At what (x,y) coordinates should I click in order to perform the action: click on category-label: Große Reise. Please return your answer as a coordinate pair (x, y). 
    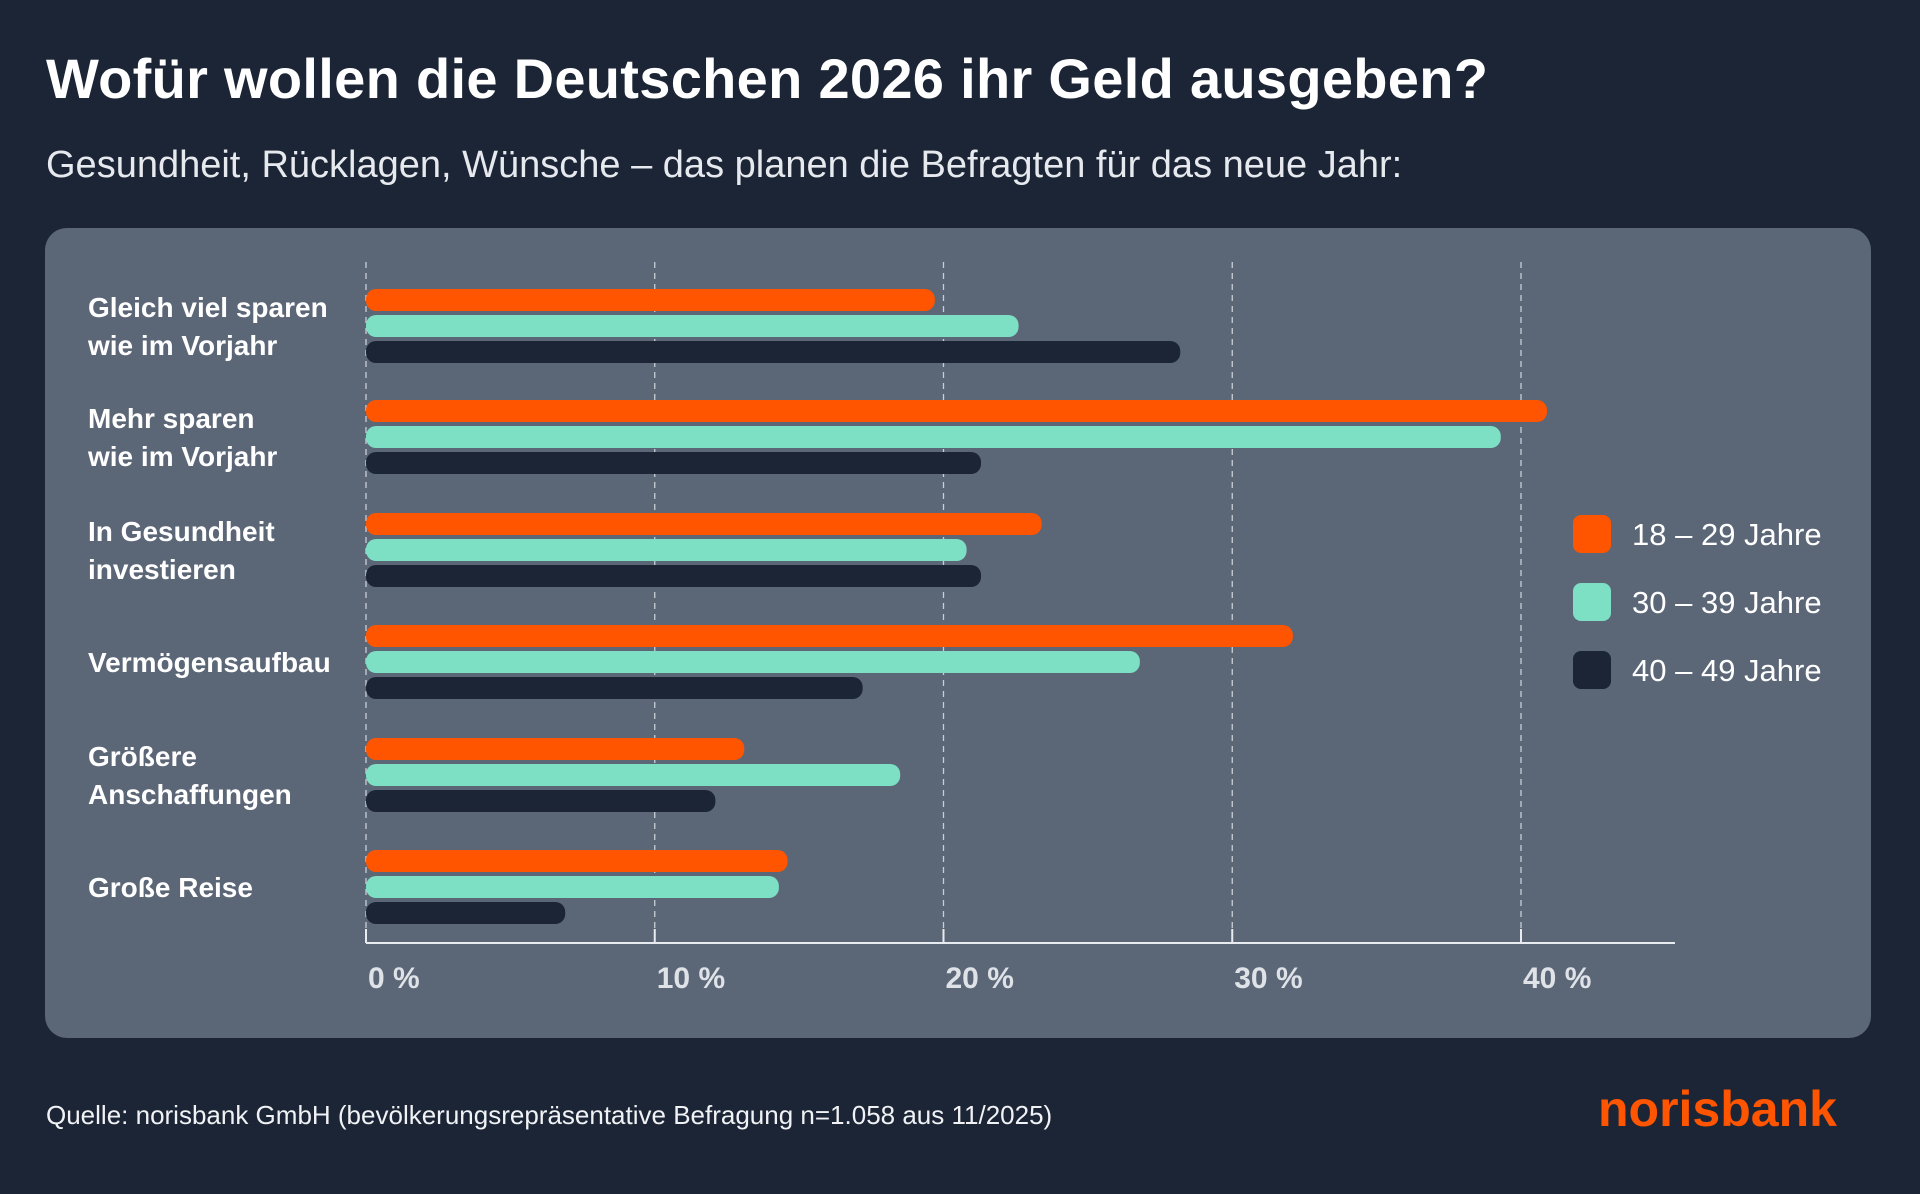
    Looking at the image, I should click on (170, 887).